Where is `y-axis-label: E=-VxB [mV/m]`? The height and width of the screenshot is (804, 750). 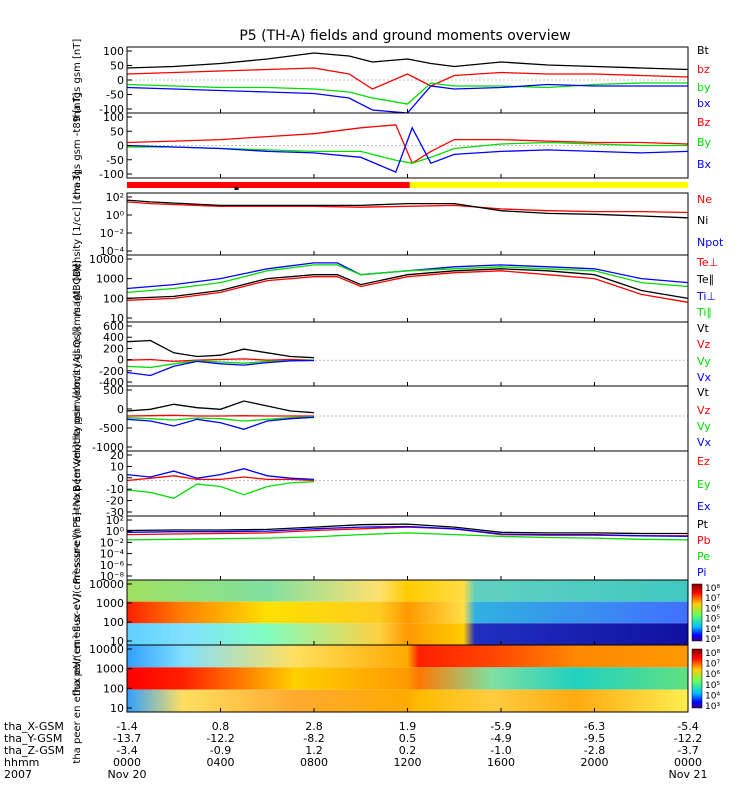
y-axis-label: E=-VxB [mV/m] is located at coordinates (77, 483).